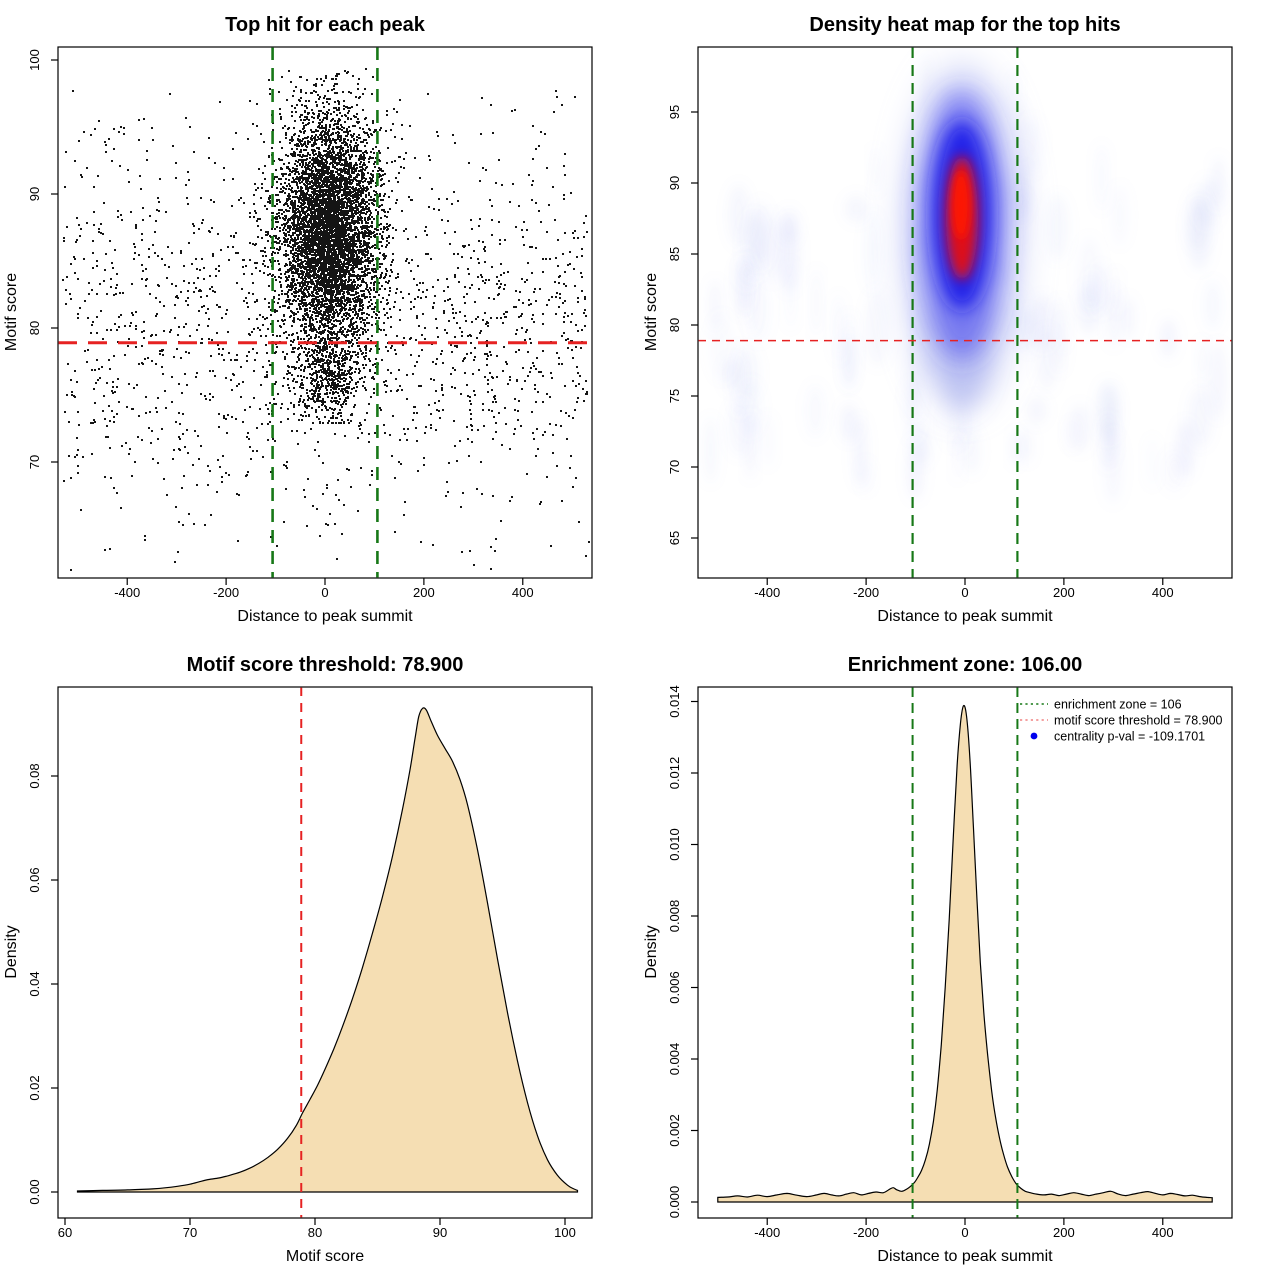 Image resolution: width=1280 pixels, height=1280 pixels. I want to click on y-tick-label: 0.000, so click(674, 1202).